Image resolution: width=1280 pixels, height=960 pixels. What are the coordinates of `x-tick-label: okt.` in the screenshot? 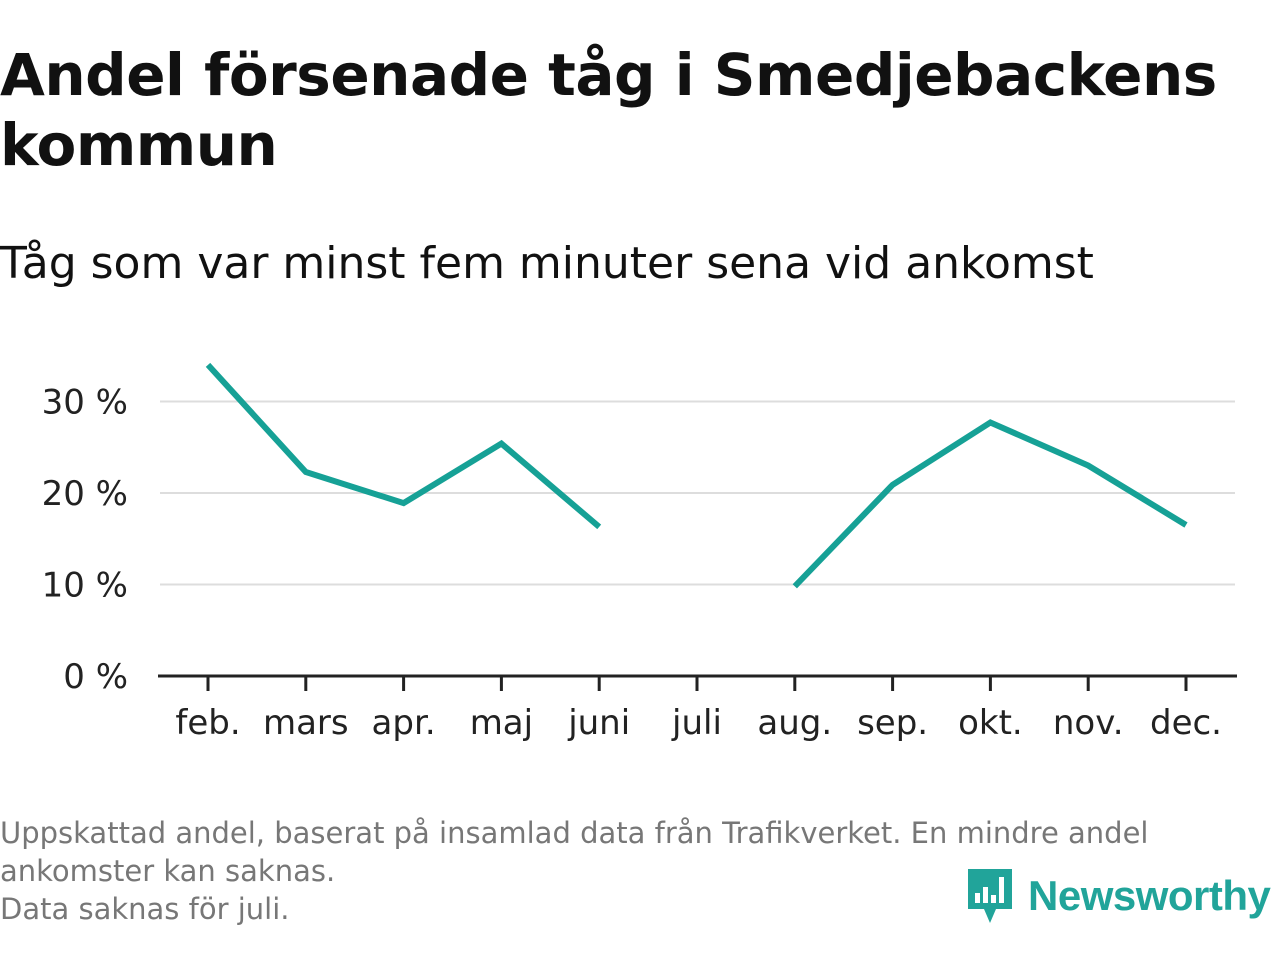 It's located at (990, 723).